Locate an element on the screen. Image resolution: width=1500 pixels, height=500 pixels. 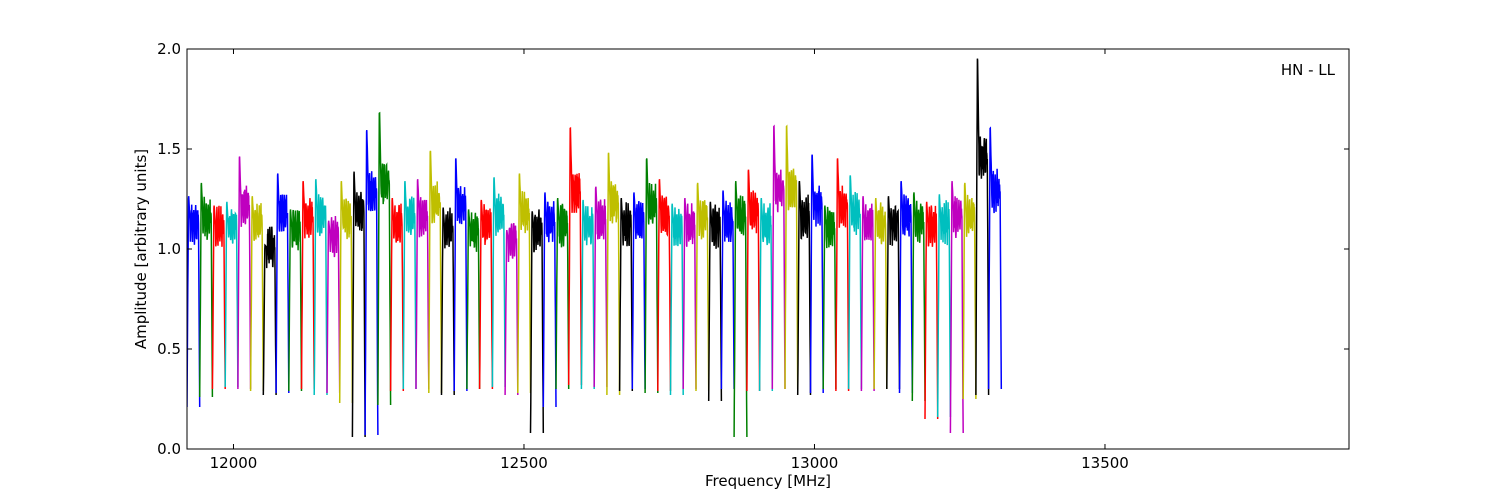
y-tick-label: 0.5 is located at coordinates (169, 349).